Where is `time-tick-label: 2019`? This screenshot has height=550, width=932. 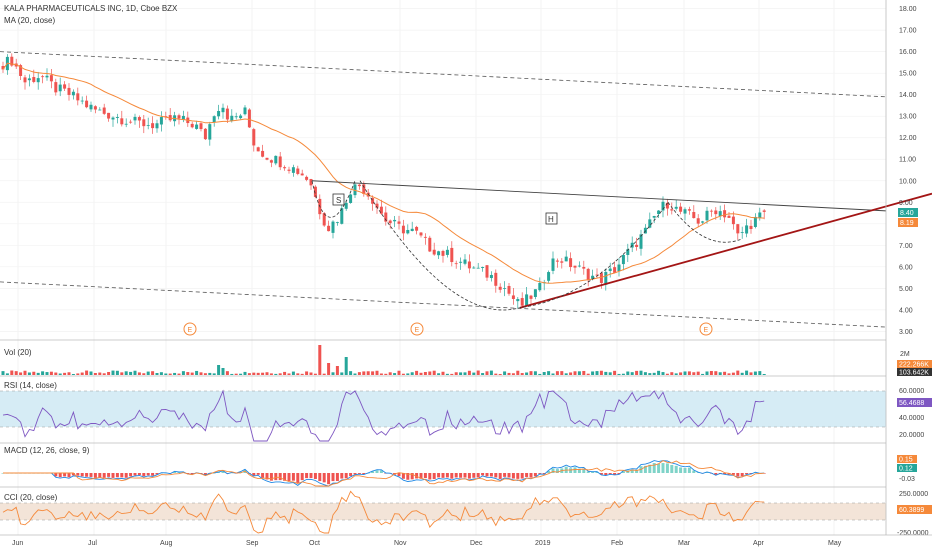
time-tick-label: 2019 is located at coordinates (543, 543).